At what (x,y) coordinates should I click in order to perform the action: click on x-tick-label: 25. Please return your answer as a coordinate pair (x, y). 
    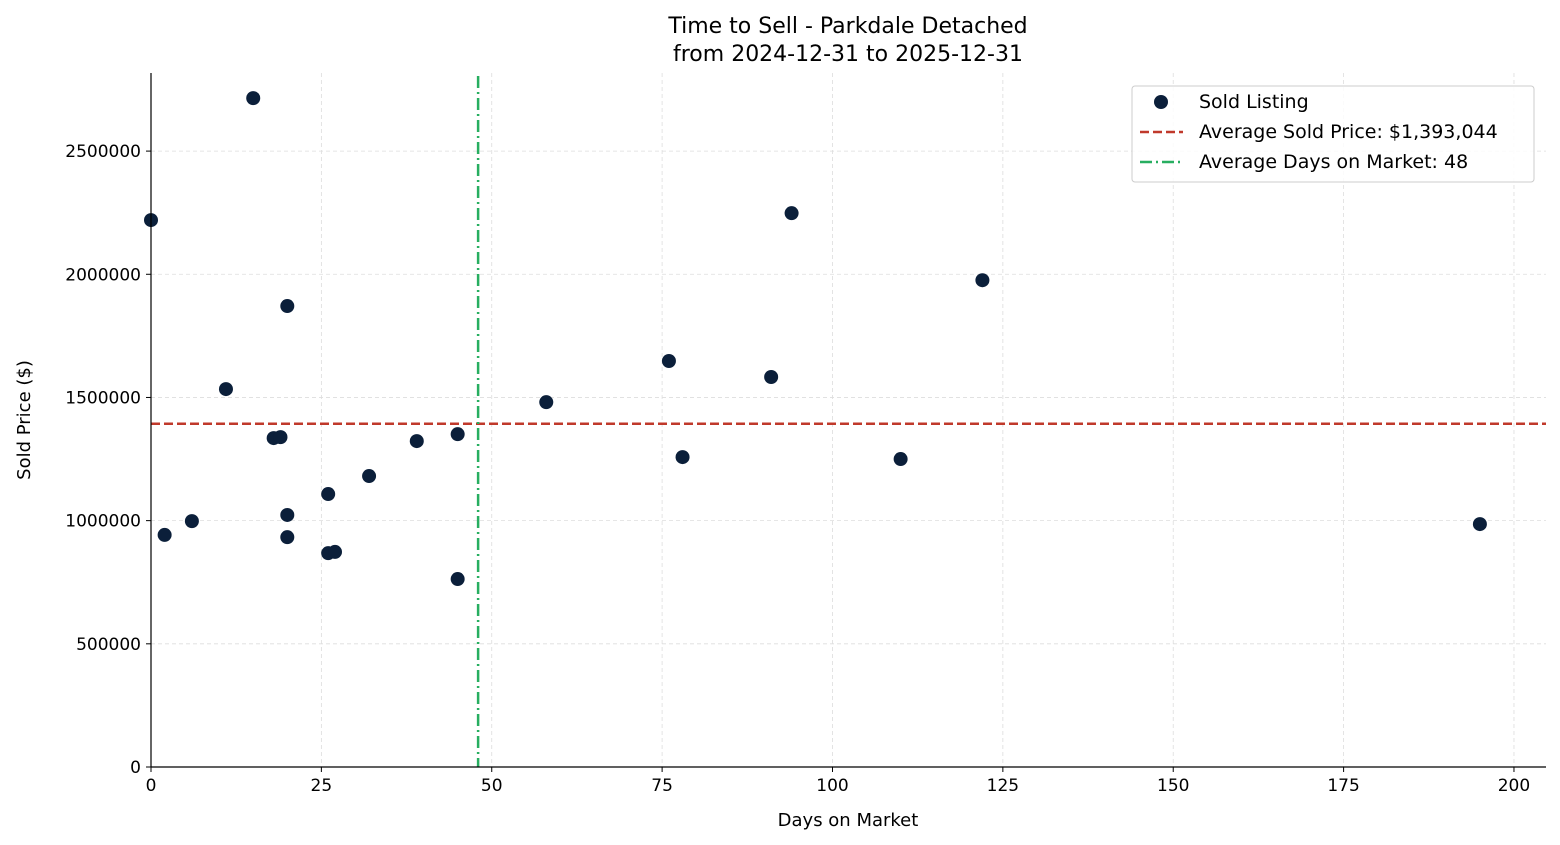
    Looking at the image, I should click on (322, 786).